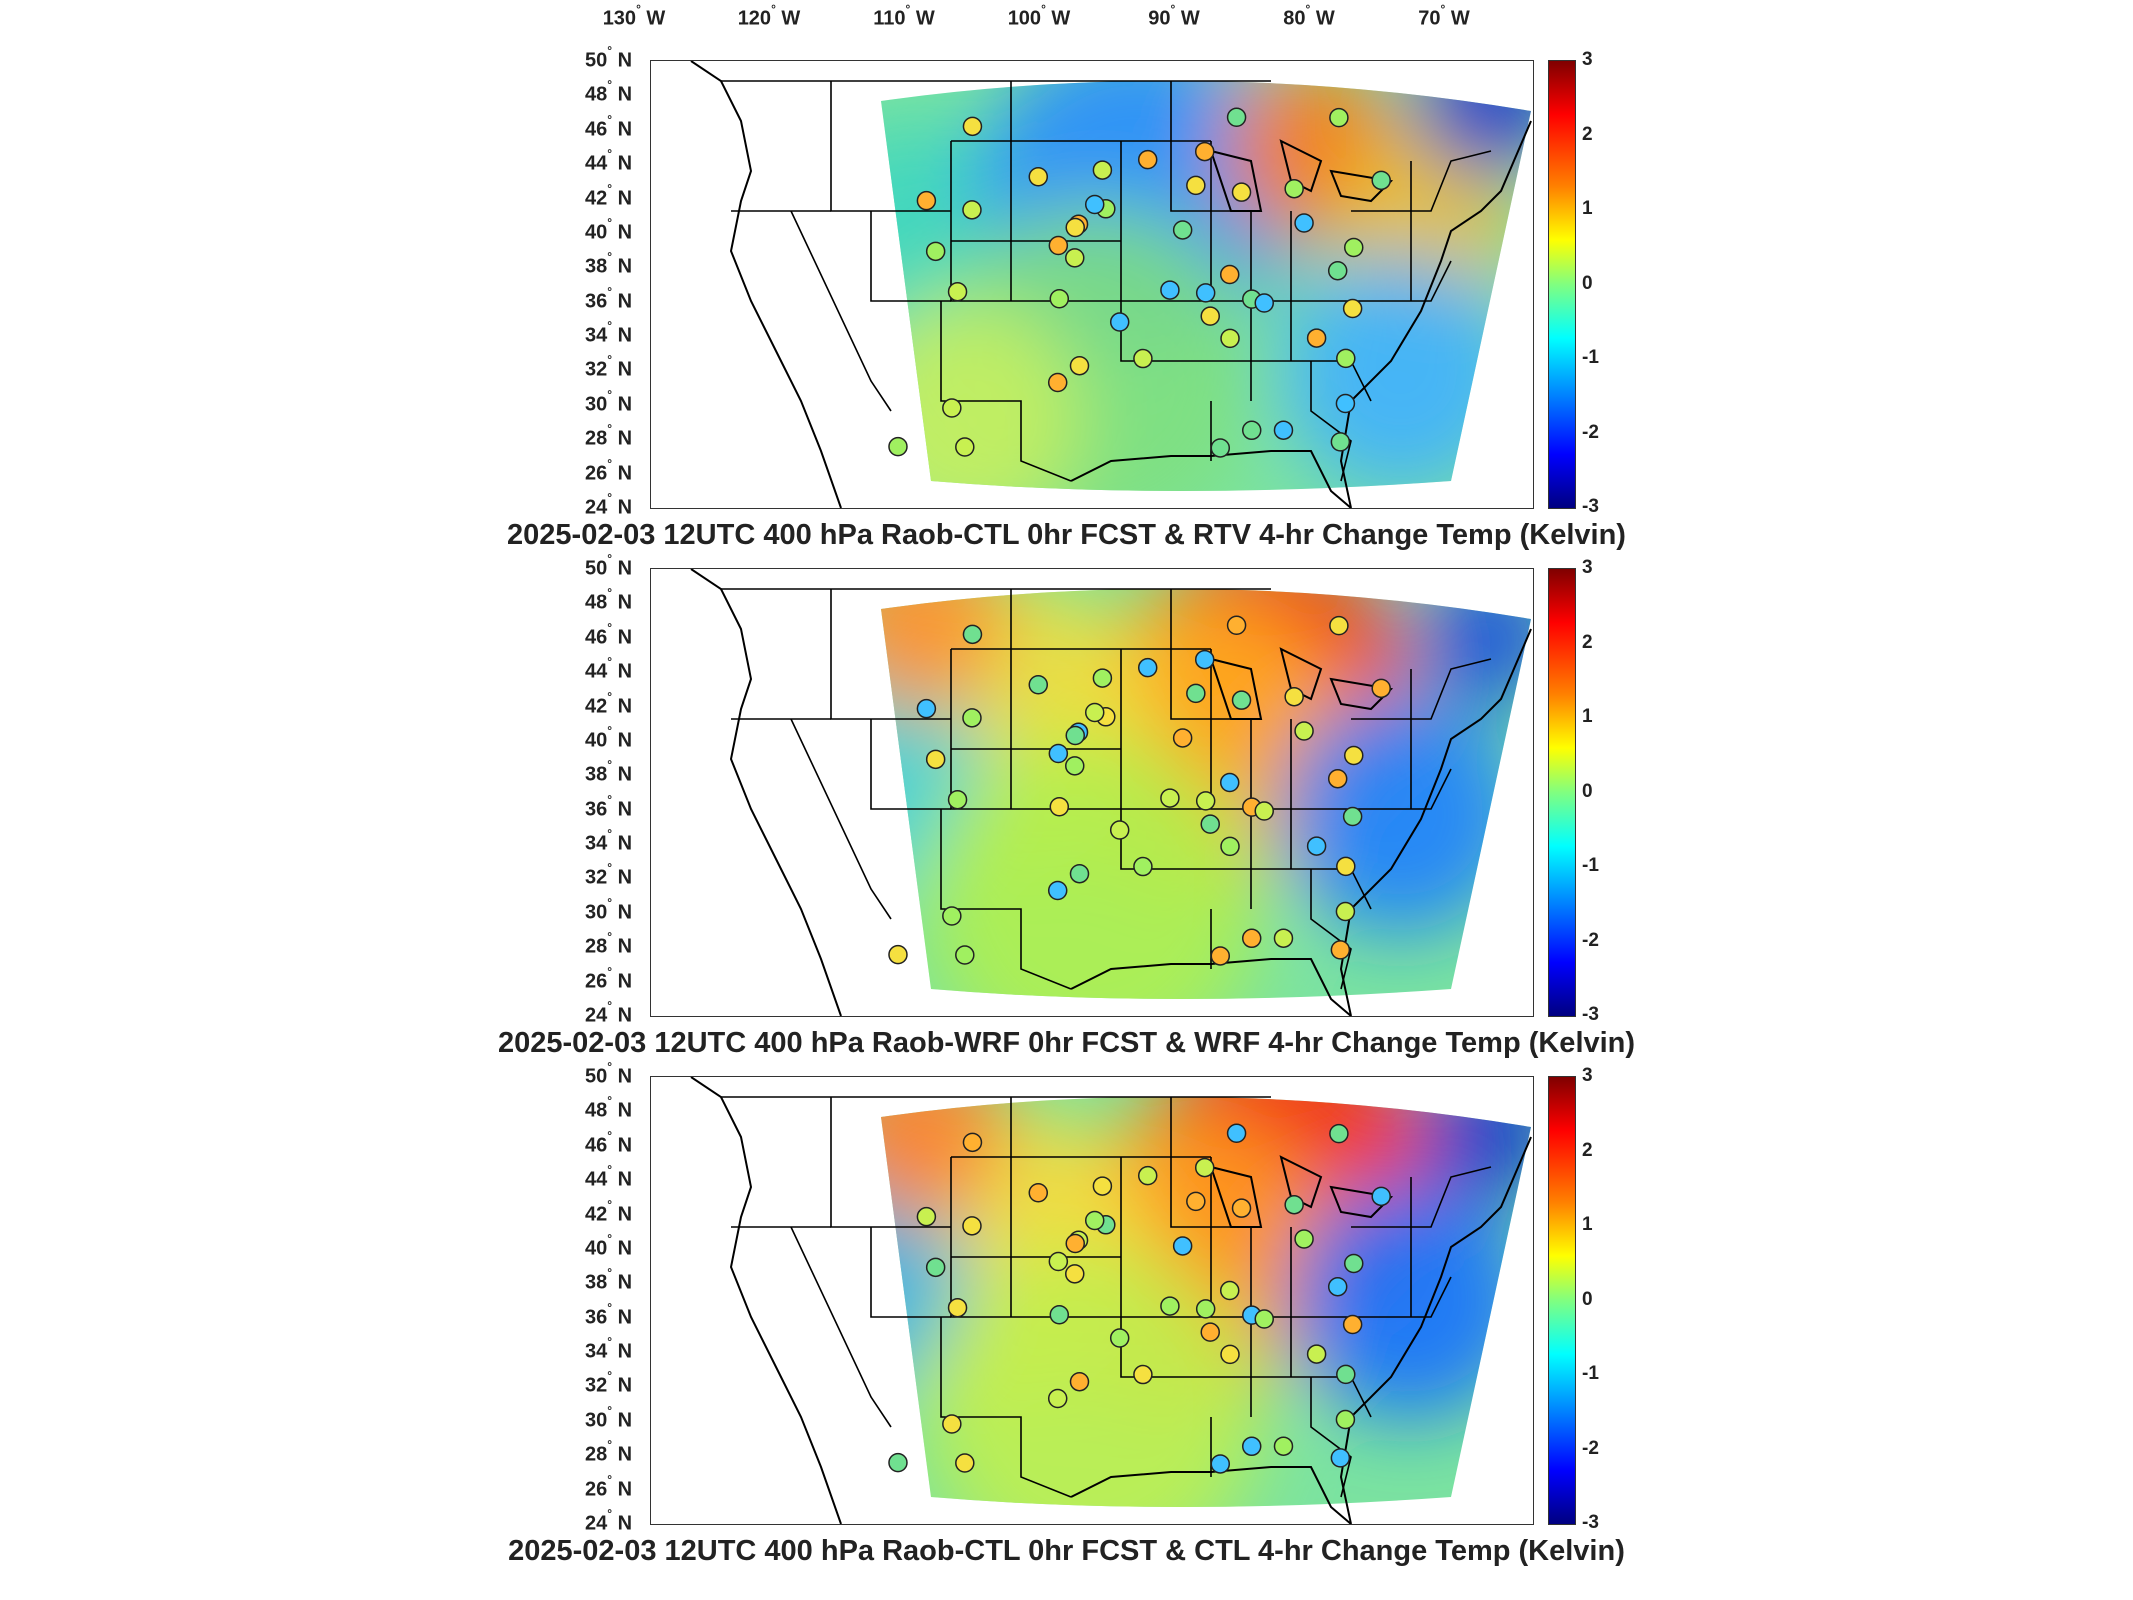 This screenshot has width=2133, height=1600. I want to click on latitude-degree: 40, so click(596, 740).